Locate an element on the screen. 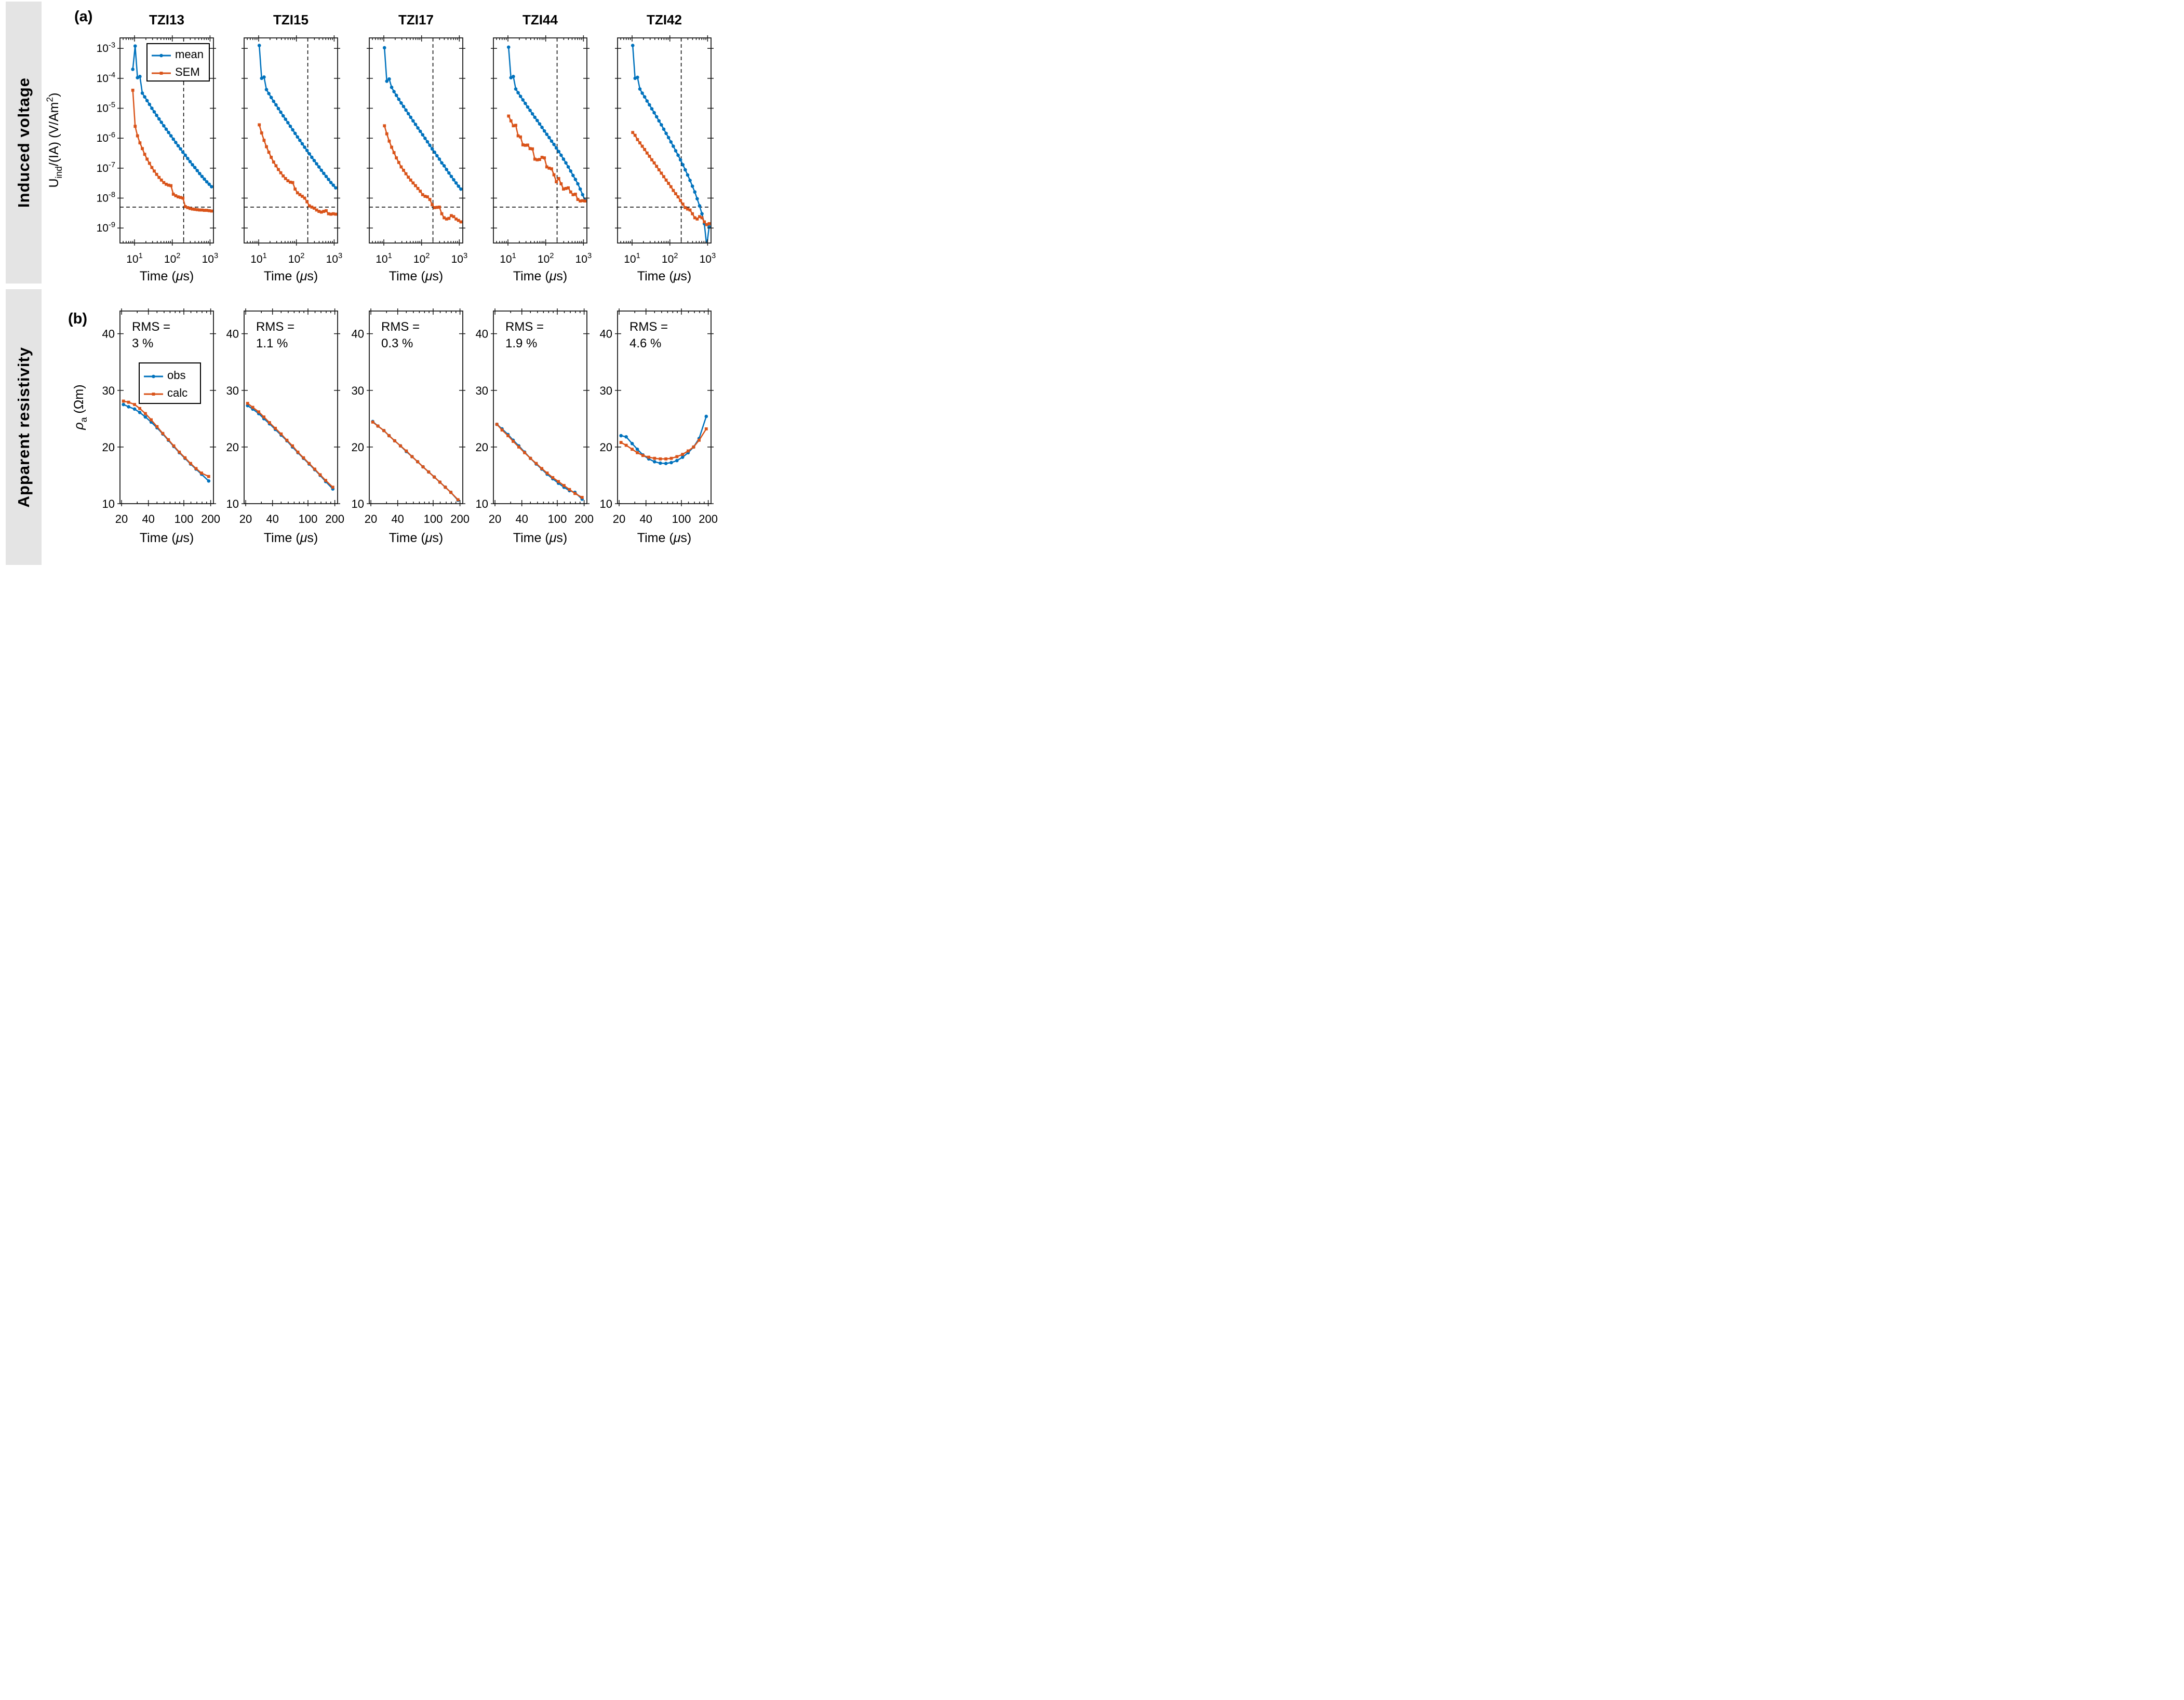 Image resolution: width=2184 pixels, height=1700 pixels. svg-text: 10-9 is located at coordinates (106, 227).